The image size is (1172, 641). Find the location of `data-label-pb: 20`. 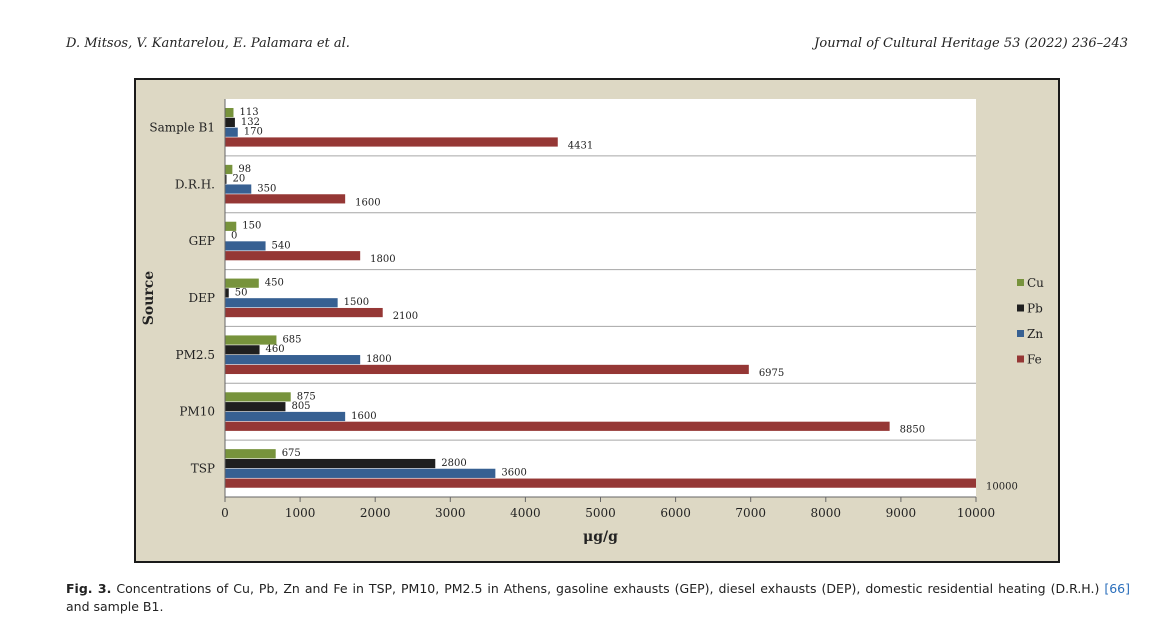

data-label-pb: 20 is located at coordinates (239, 179).